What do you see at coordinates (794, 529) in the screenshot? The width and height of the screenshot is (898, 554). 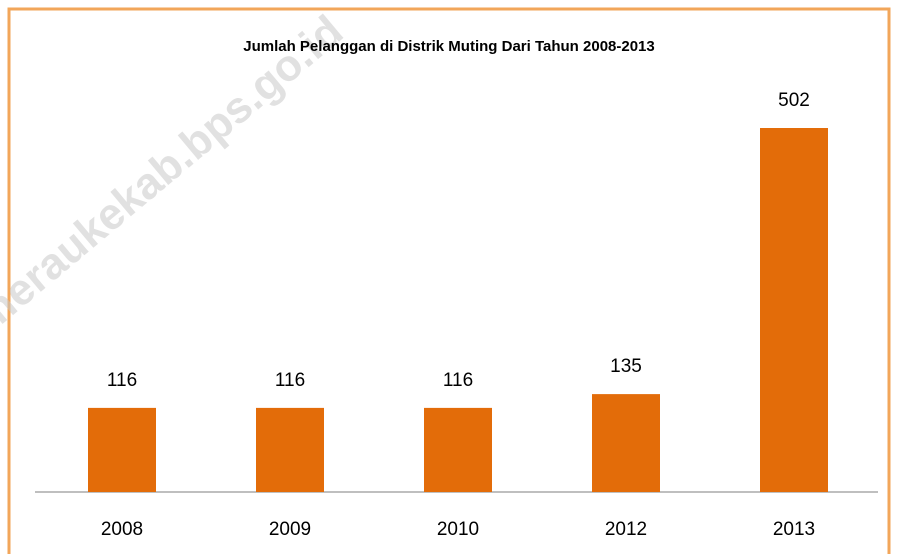 I see `x-tick-label: 2013` at bounding box center [794, 529].